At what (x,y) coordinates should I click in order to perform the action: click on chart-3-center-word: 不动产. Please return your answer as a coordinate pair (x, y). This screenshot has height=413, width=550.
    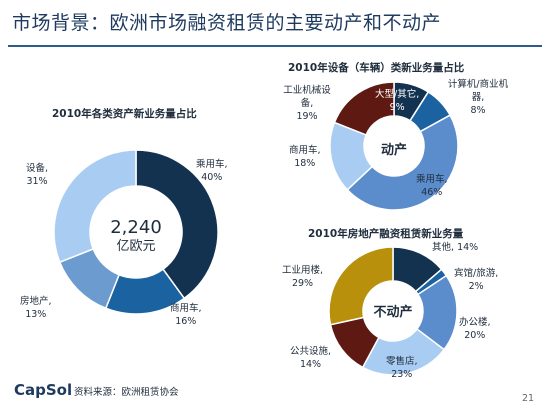
    Looking at the image, I should click on (393, 312).